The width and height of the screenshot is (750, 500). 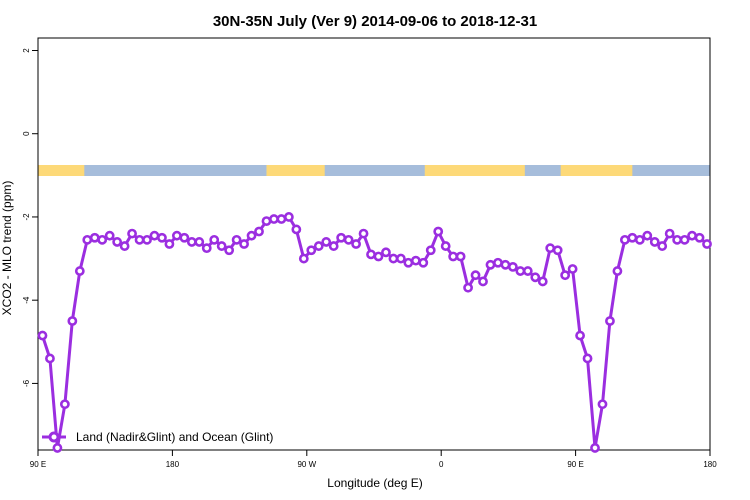 What do you see at coordinates (374, 483) in the screenshot?
I see `x-axis-label: Longitude (deg E)` at bounding box center [374, 483].